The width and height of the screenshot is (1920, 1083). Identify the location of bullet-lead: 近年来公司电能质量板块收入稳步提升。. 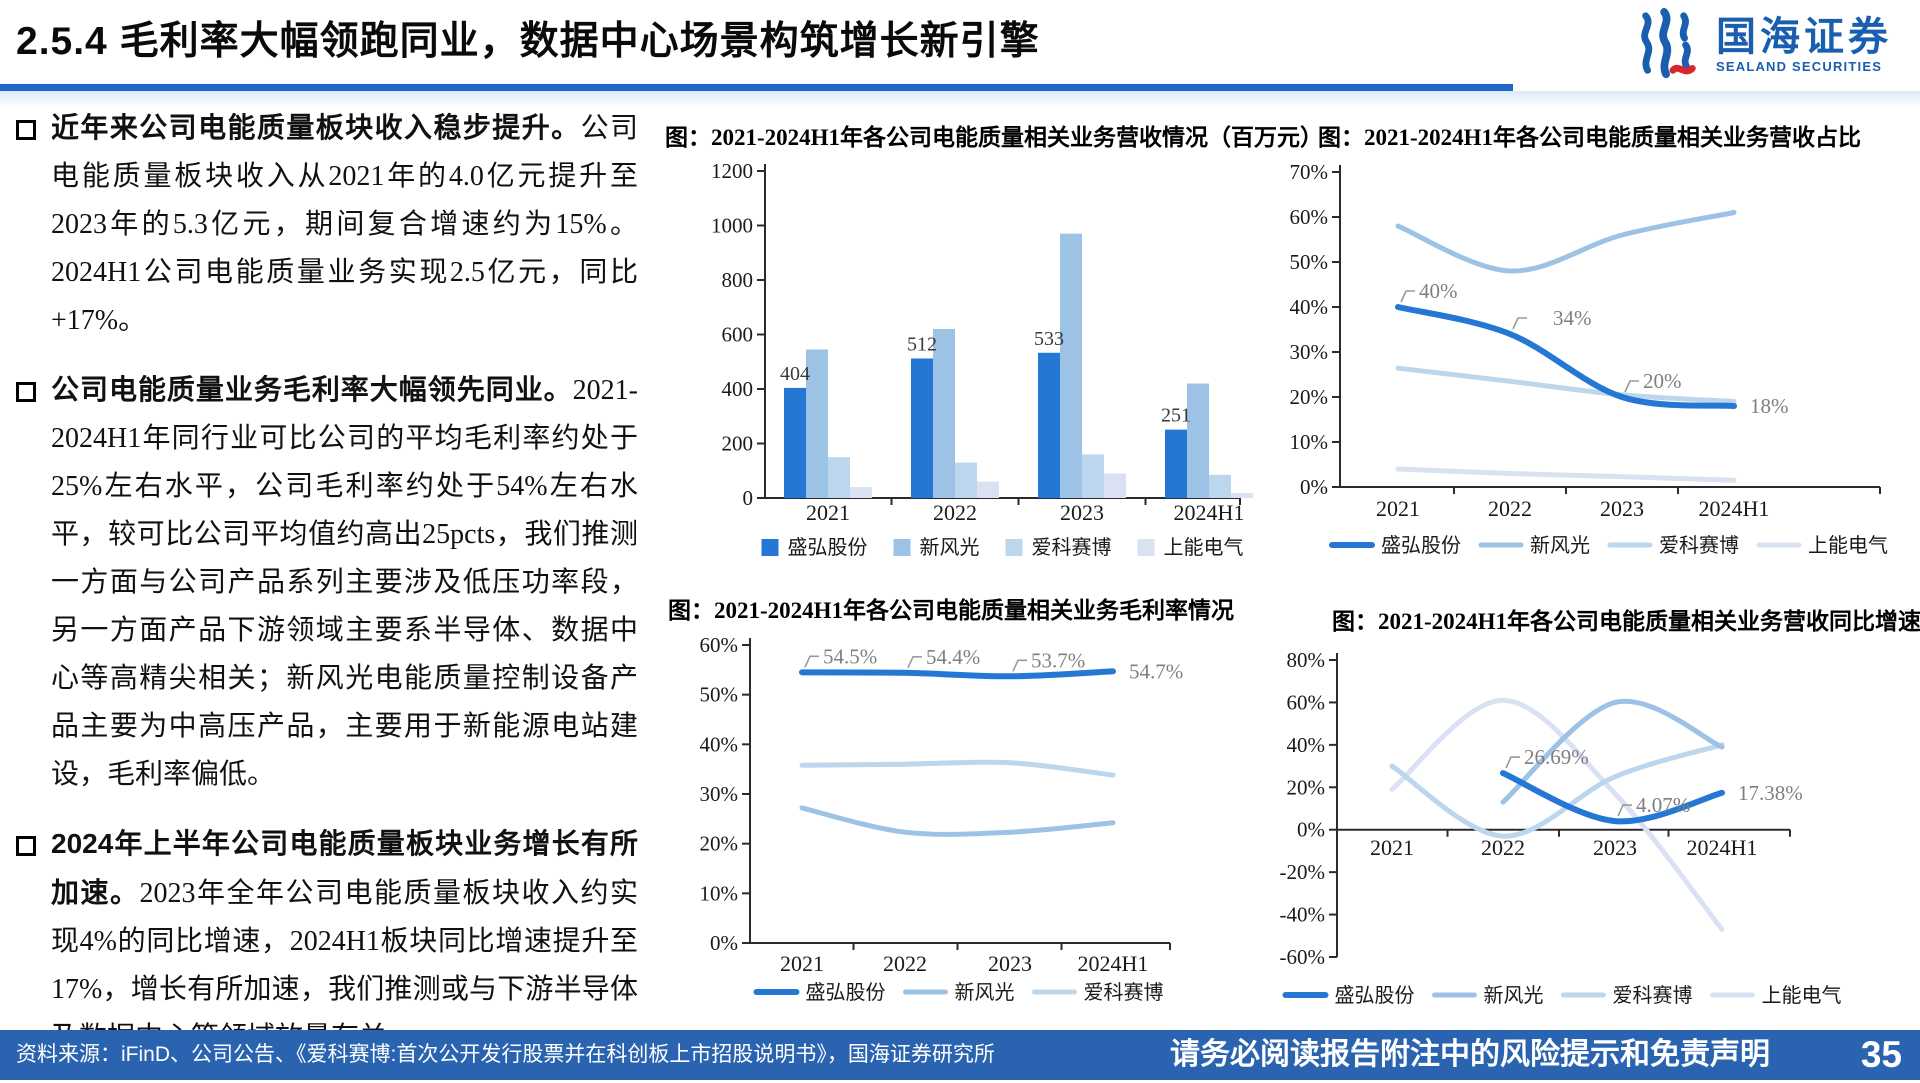
(316, 127).